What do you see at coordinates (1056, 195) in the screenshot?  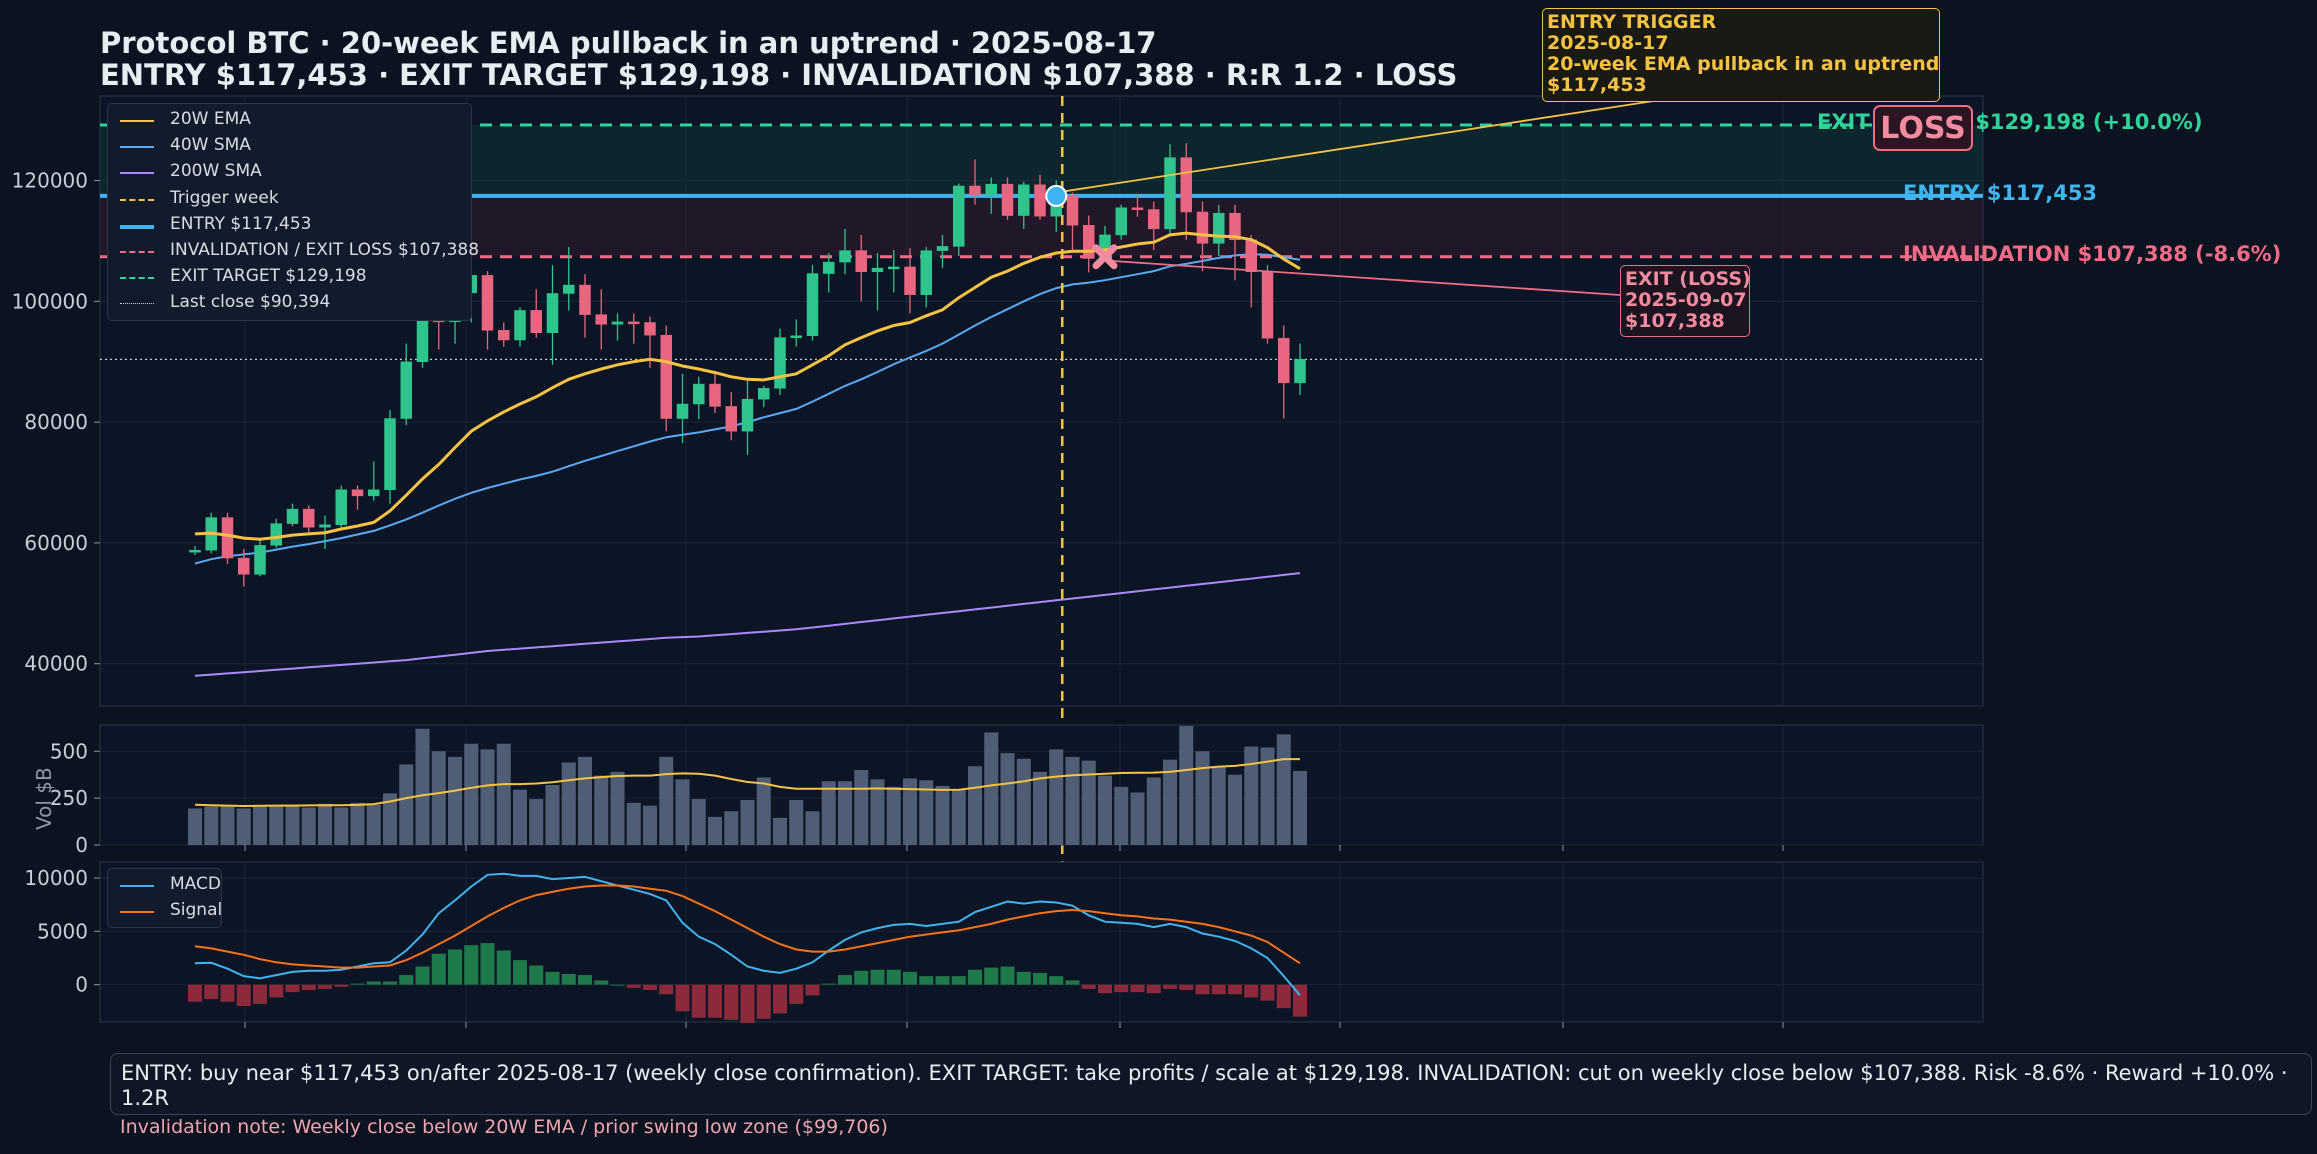 I see `entry-marker` at bounding box center [1056, 195].